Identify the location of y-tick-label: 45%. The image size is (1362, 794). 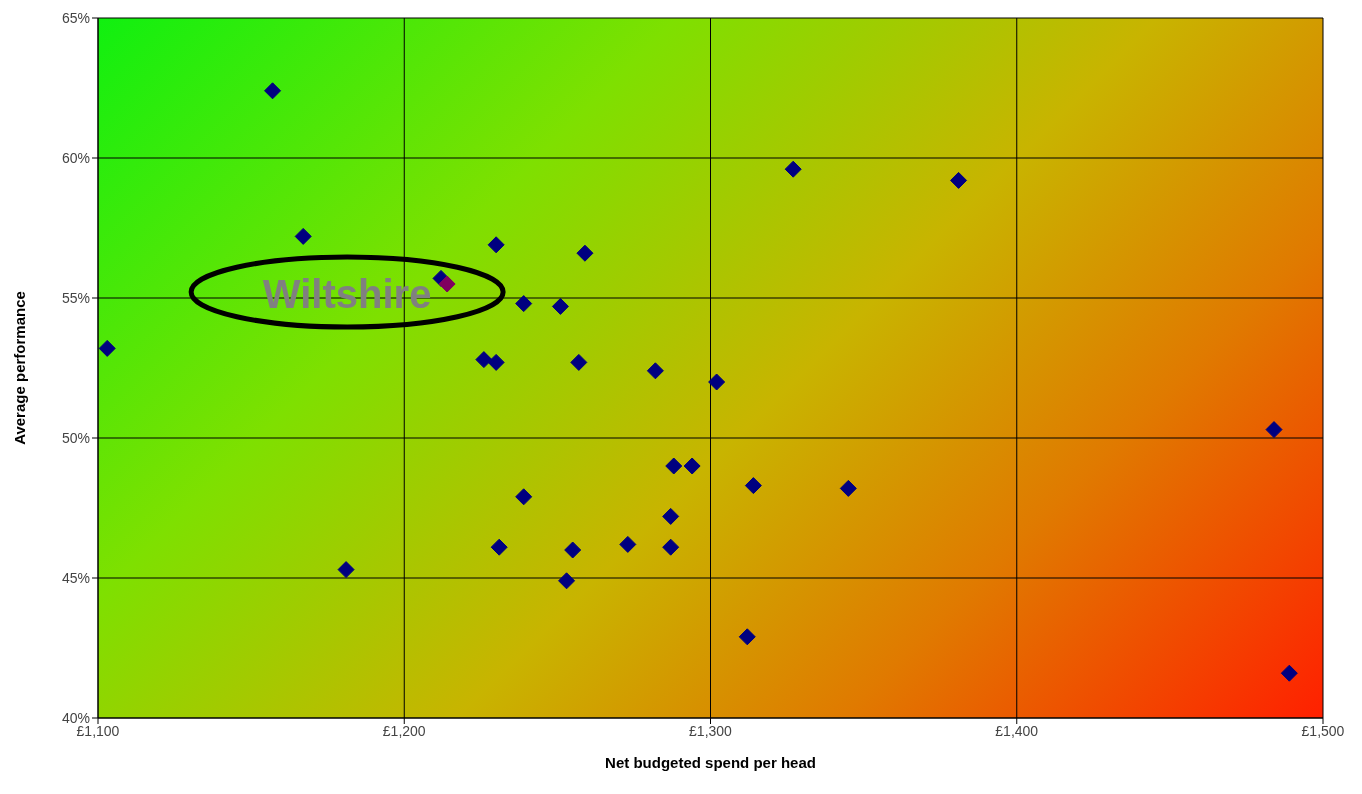
(75, 577).